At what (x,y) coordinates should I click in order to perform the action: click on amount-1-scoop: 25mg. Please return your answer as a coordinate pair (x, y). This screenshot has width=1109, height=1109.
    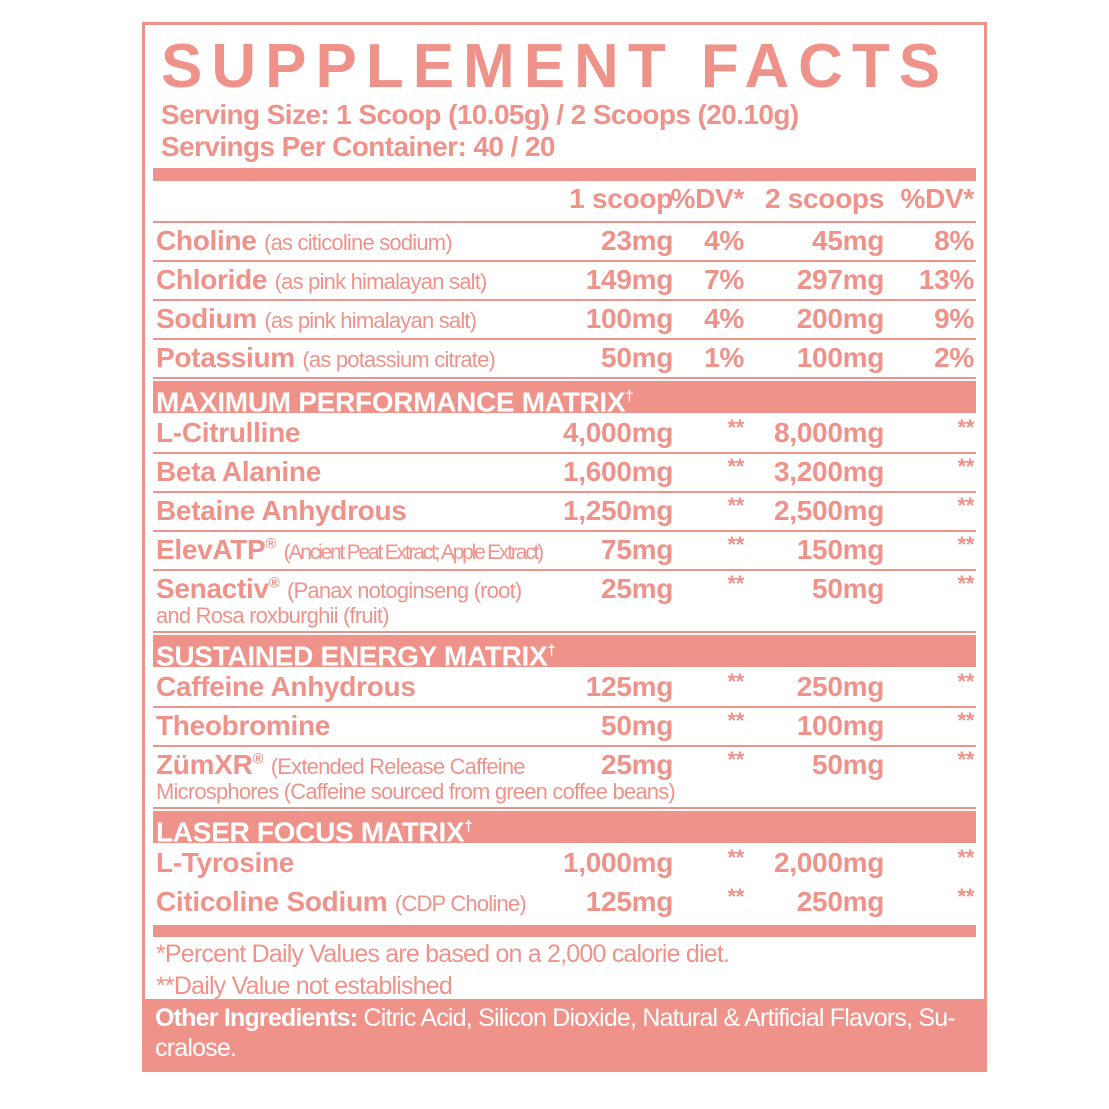
    Looking at the image, I should click on (637, 588).